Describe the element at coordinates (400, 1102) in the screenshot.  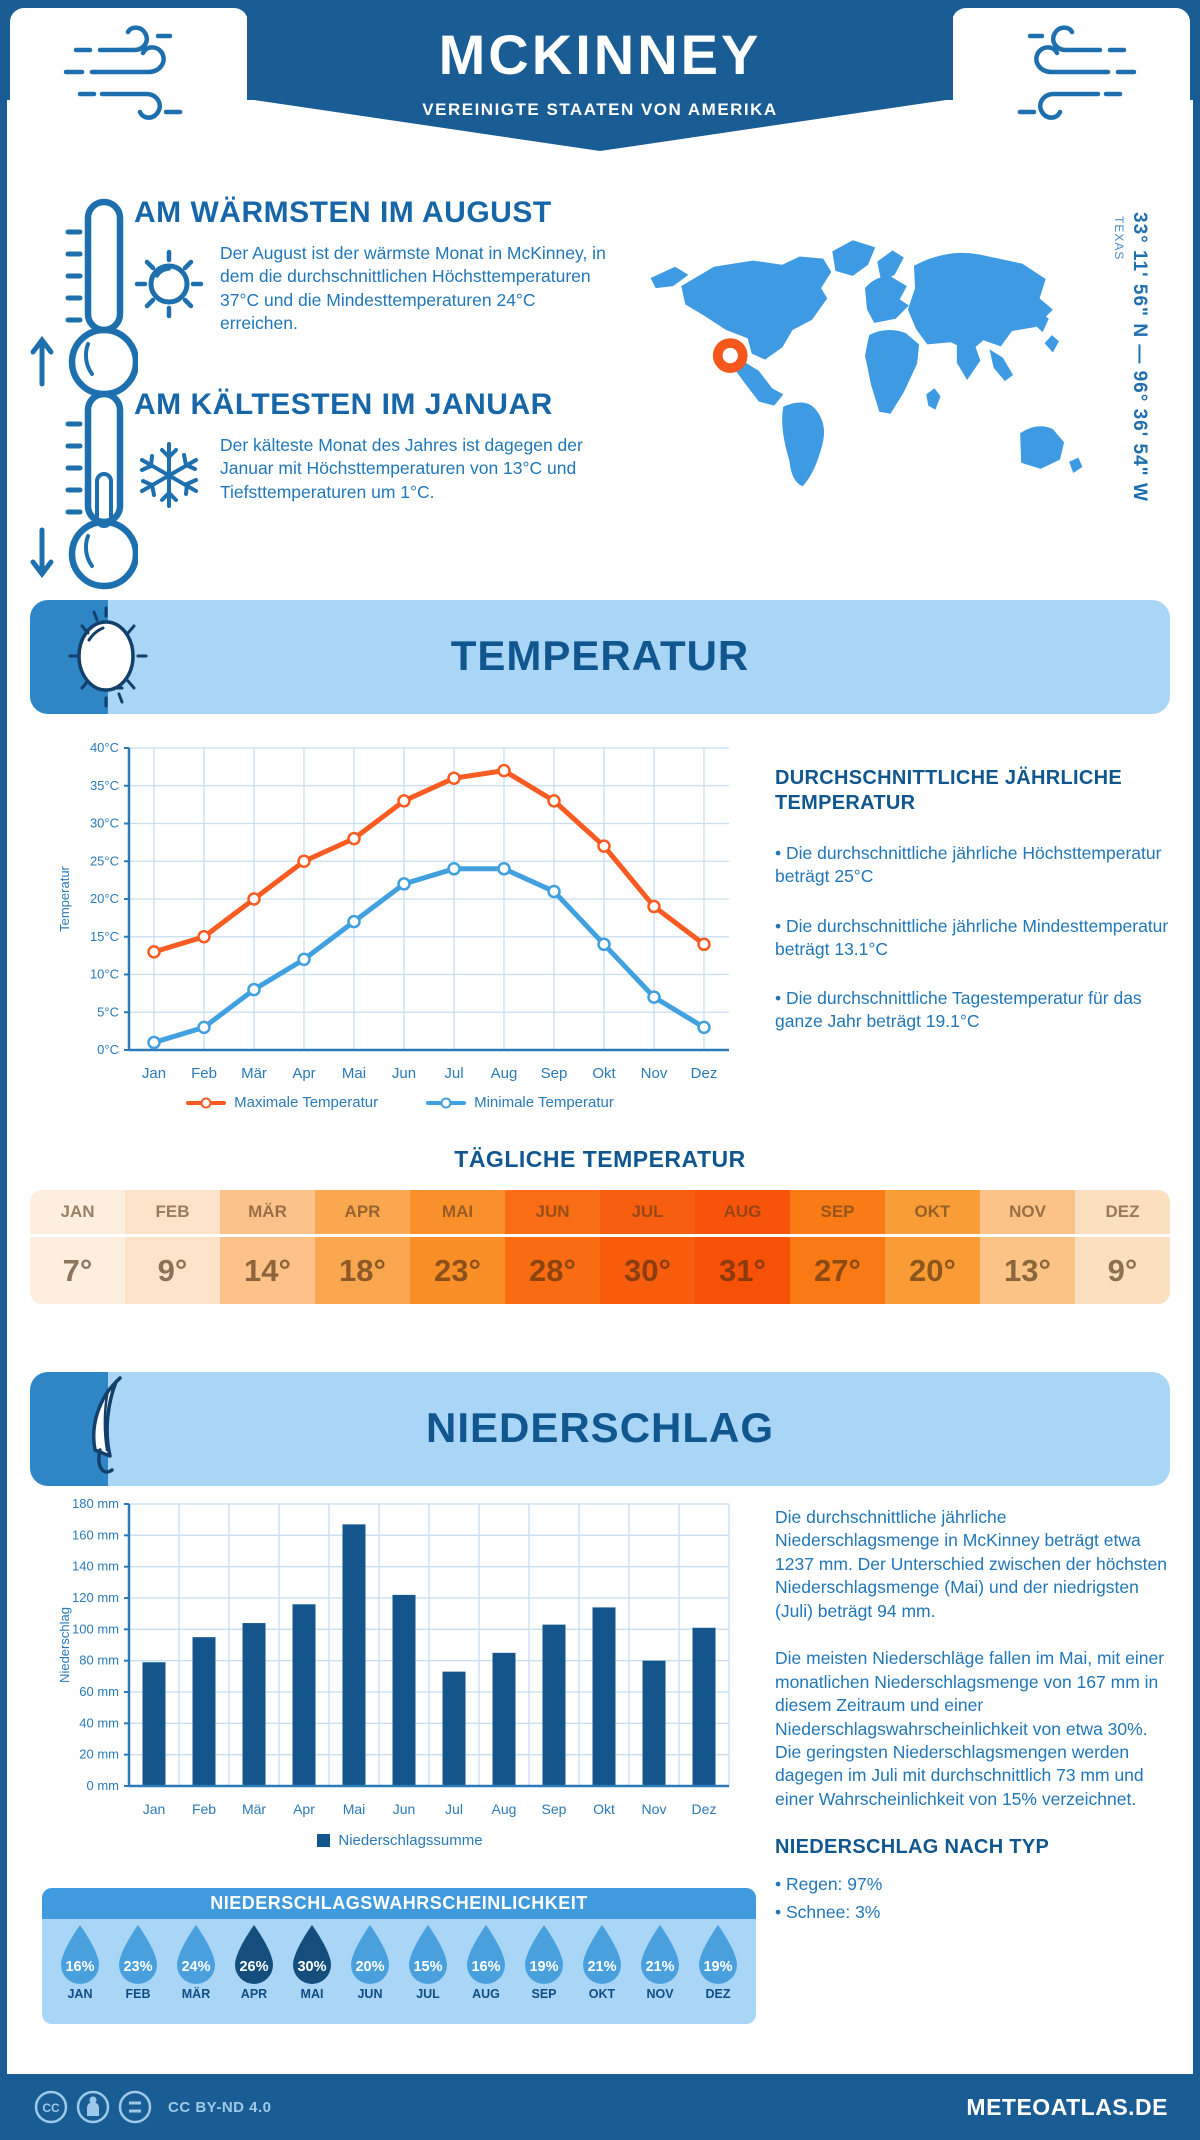
I see `temperature-legend: Maximale Temperatur Minimale Temperatur` at that location.